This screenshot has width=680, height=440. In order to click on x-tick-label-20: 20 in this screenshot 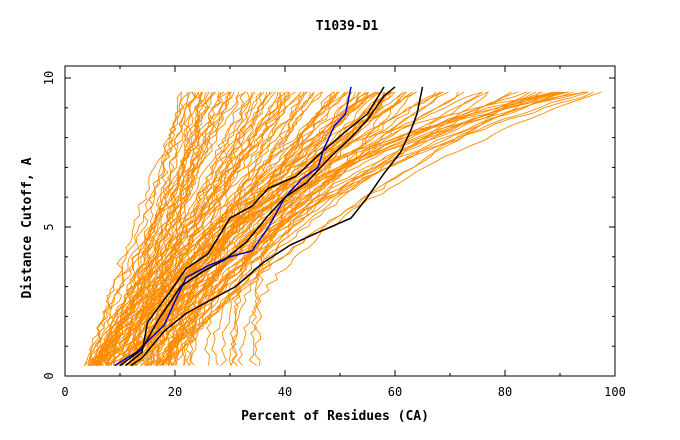, I will do `click(175, 392)`.